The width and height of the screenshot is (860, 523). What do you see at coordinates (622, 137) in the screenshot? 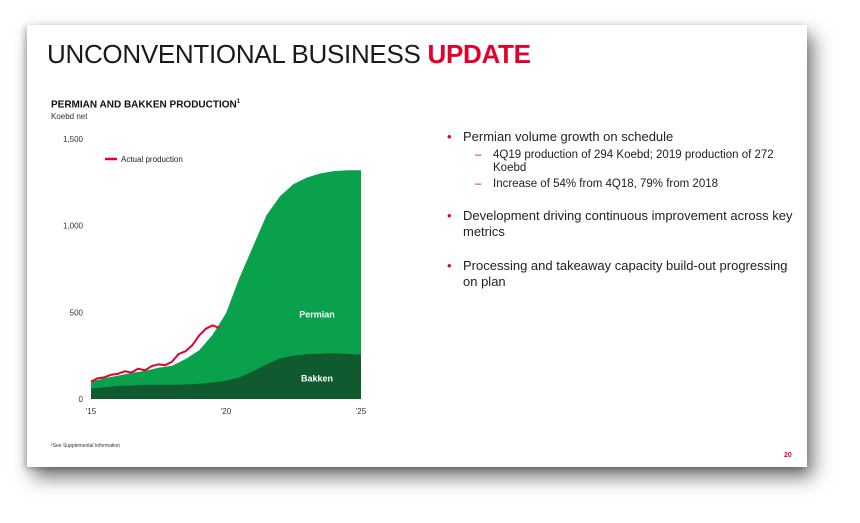
I see `bullet-item: Permian volume growth on schedule` at bounding box center [622, 137].